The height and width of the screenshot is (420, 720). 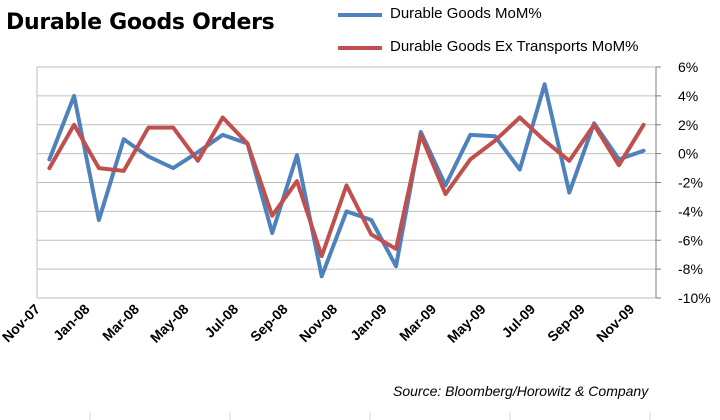 What do you see at coordinates (688, 67) in the screenshot?
I see `y-tick-label: 6%` at bounding box center [688, 67].